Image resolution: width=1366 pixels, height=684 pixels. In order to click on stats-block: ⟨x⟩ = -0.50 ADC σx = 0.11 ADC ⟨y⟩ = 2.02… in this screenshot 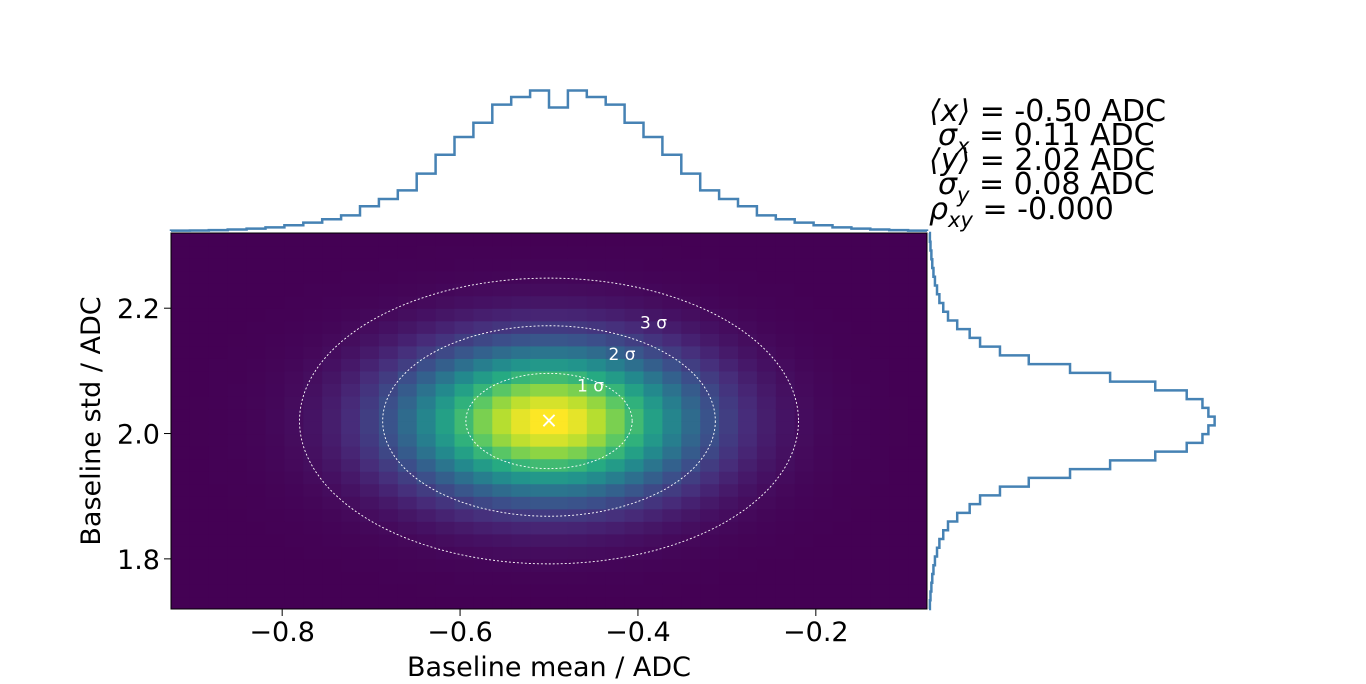, I will do `click(1047, 163)`.